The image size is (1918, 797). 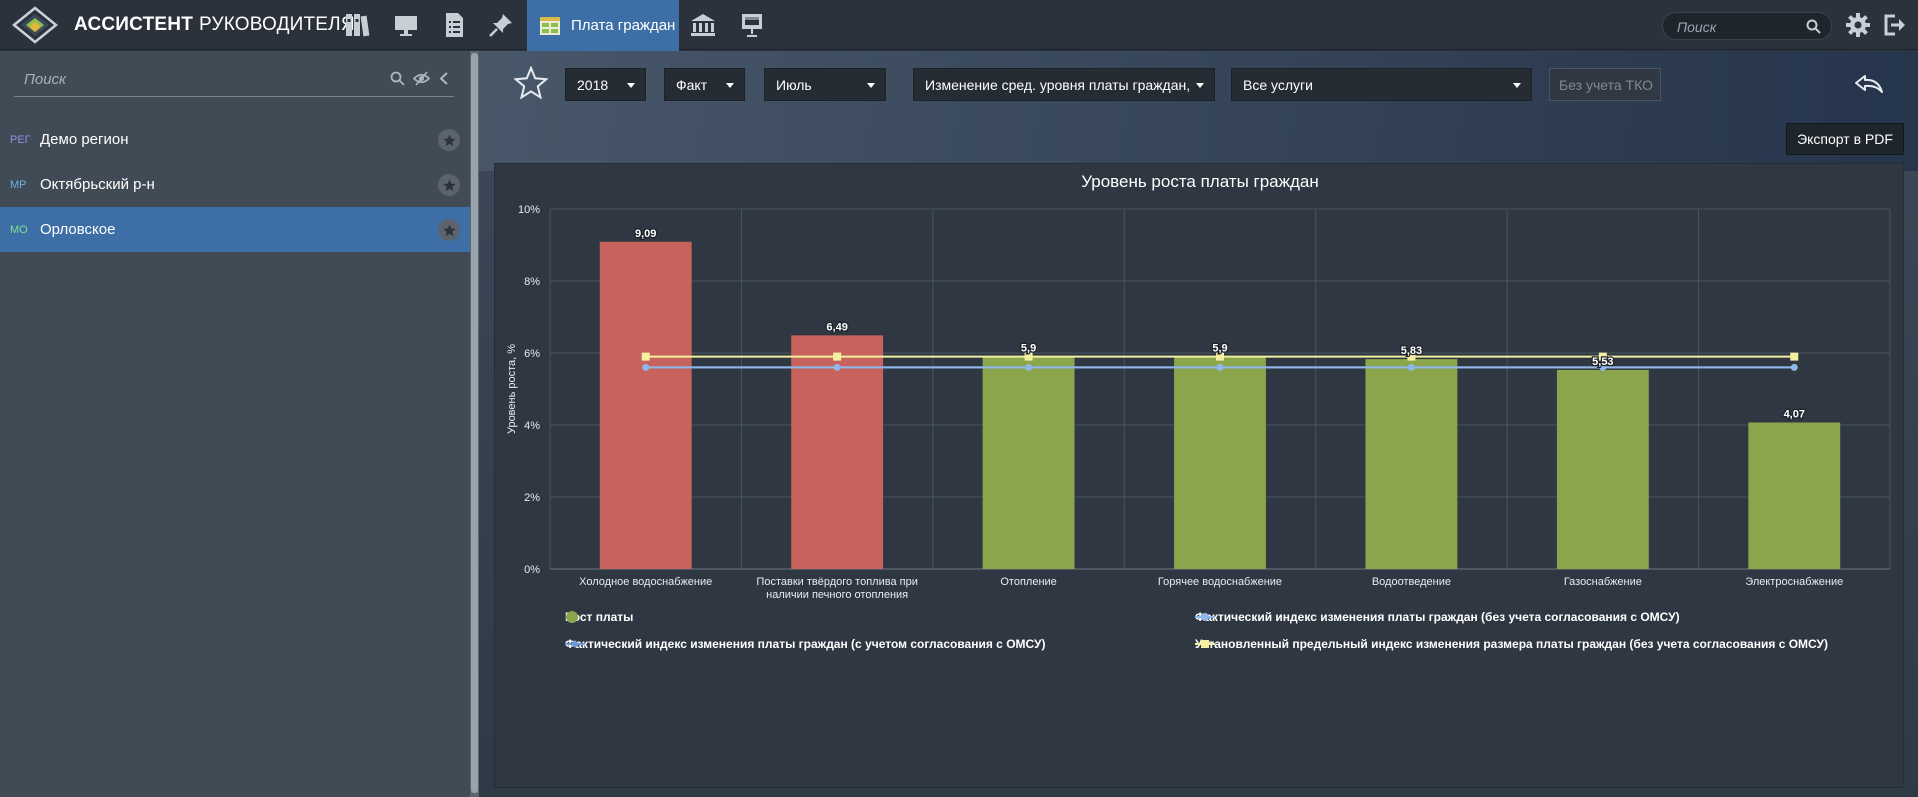 What do you see at coordinates (501, 25) in the screenshot?
I see `pin-icon` at bounding box center [501, 25].